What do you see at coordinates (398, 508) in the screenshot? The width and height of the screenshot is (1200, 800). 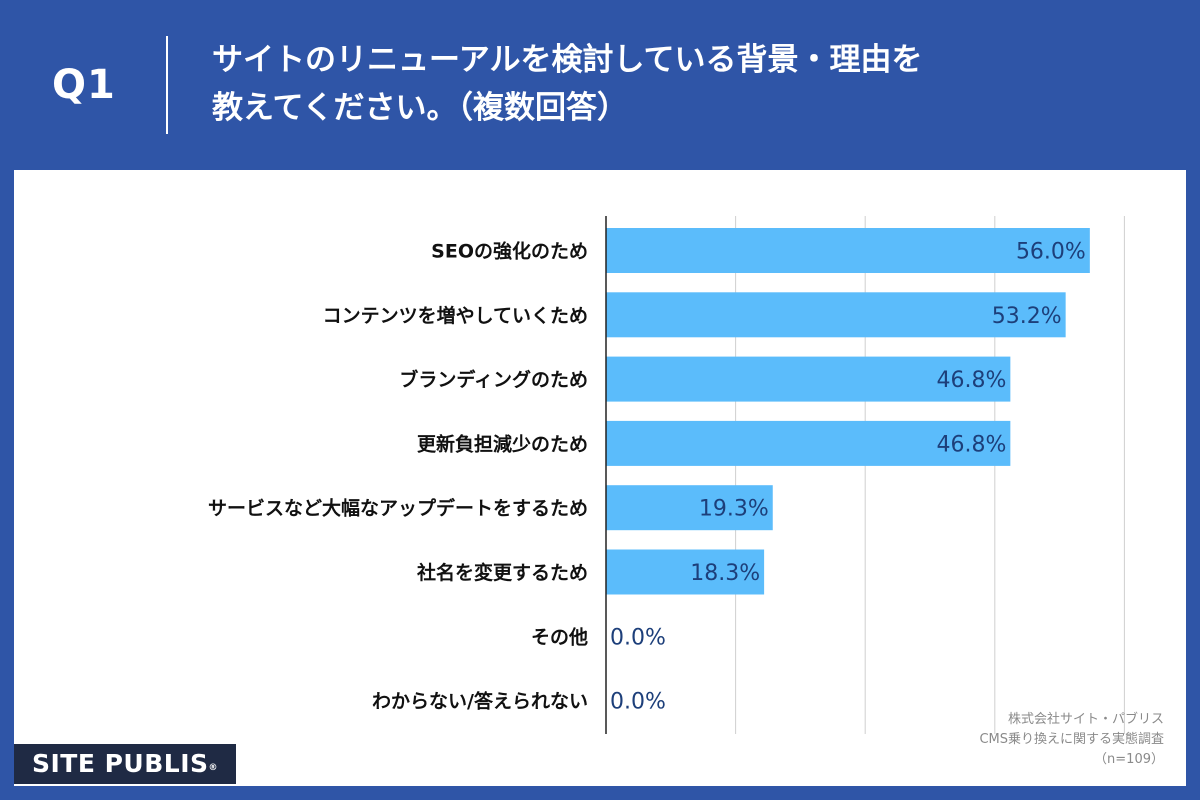 I see `category-label: サービスなど大幅なアップデートをするため` at bounding box center [398, 508].